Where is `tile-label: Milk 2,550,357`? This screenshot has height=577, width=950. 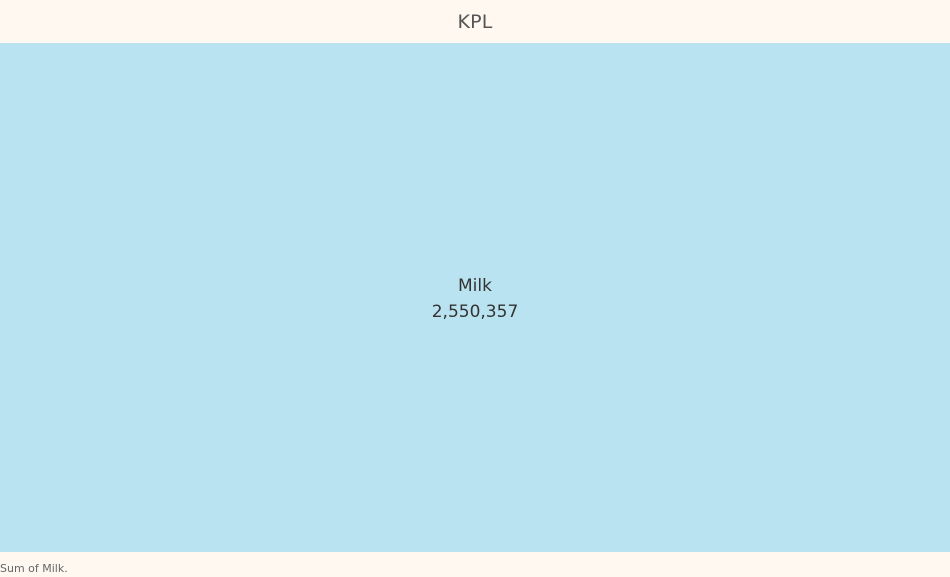
tile-label: Milk 2,550,357 is located at coordinates (475, 299).